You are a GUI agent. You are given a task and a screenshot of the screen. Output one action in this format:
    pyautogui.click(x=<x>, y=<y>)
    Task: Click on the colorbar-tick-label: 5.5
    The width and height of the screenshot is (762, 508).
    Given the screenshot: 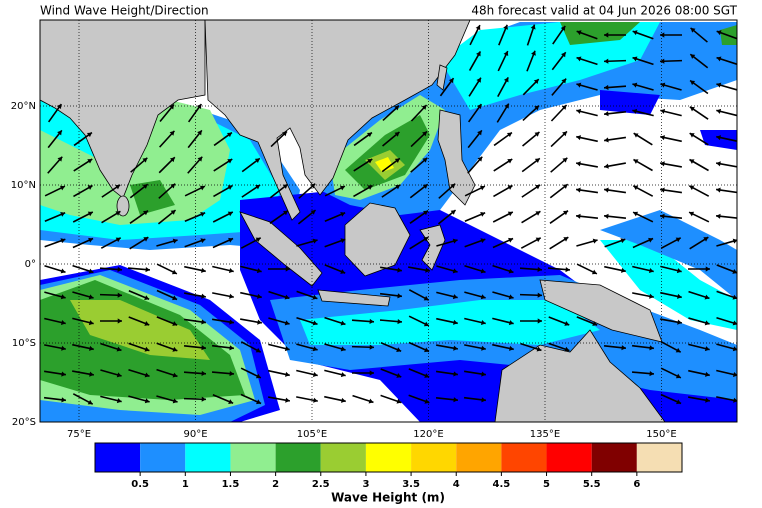 What is the action you would take?
    pyautogui.click(x=592, y=484)
    